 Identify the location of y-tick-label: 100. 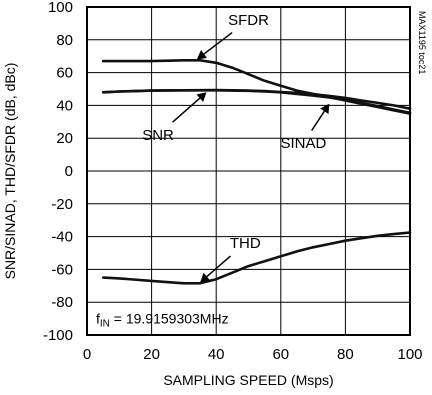
(60, 8).